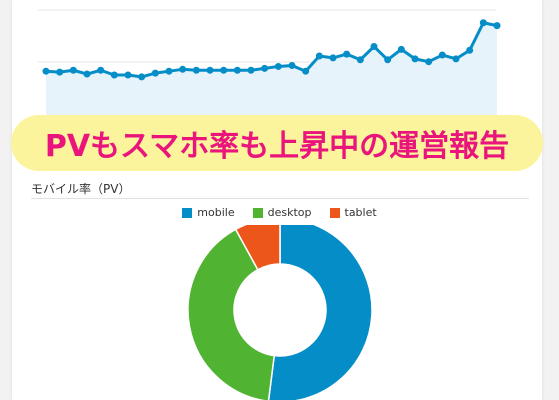  I want to click on legend-label-mobile: mobile, so click(216, 212).